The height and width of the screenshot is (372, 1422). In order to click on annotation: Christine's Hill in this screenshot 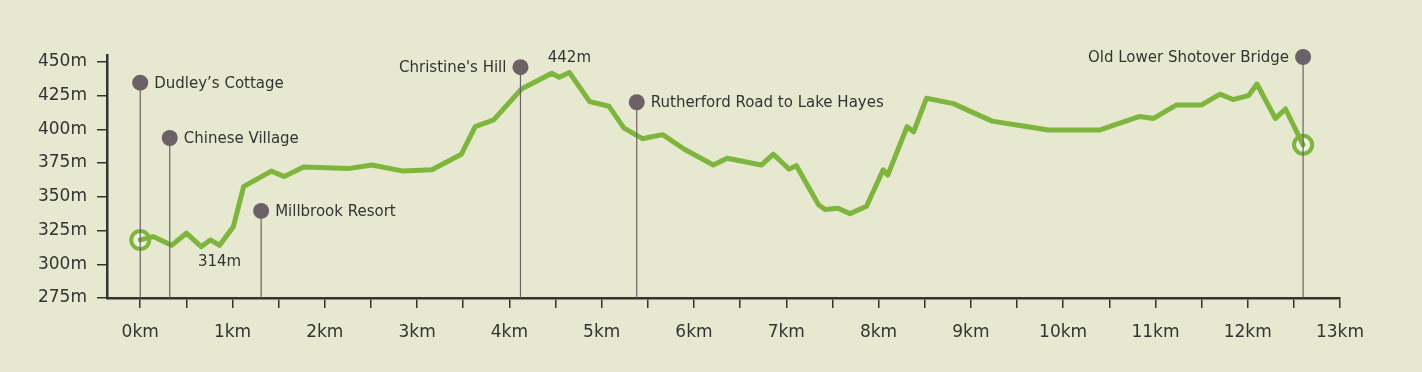, I will do `click(453, 67)`.